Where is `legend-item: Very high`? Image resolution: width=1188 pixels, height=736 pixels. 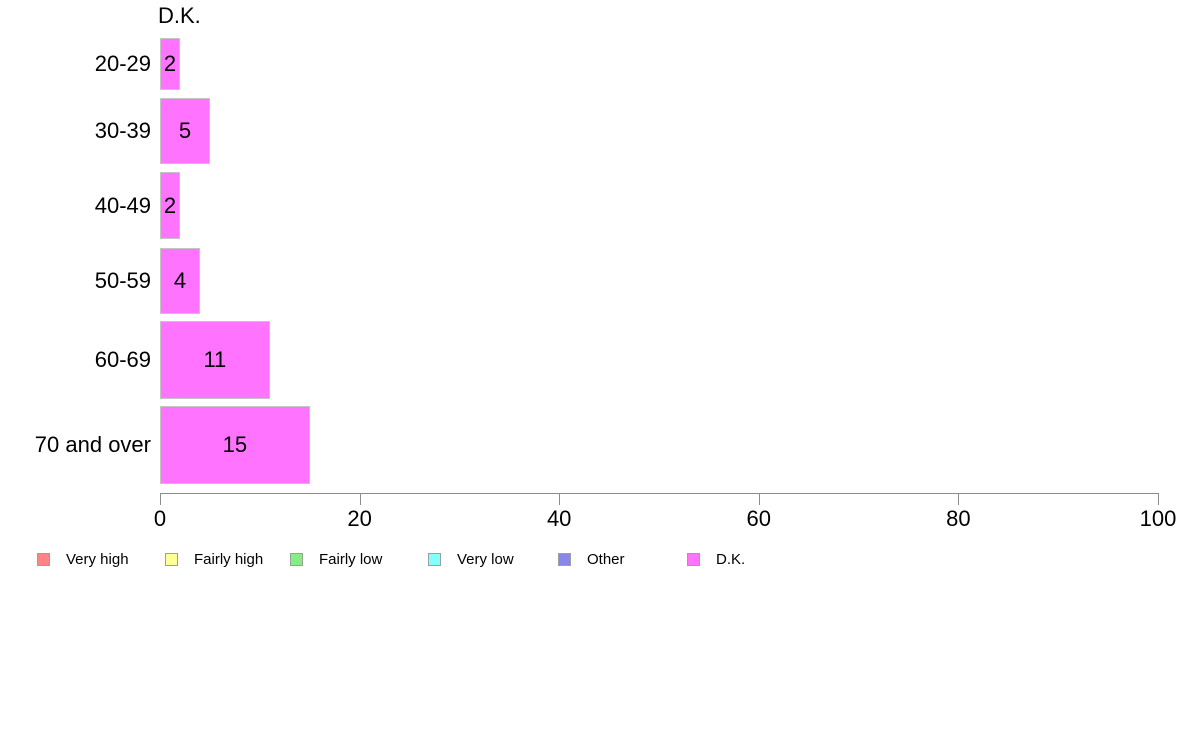 legend-item: Very high is located at coordinates (83, 559).